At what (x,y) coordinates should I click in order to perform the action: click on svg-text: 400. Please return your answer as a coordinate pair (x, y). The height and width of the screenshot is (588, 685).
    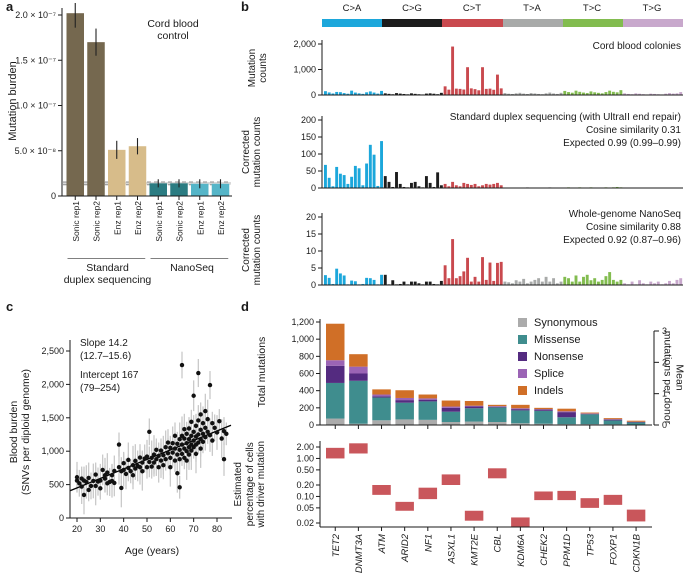
    Looking at the image, I should click on (306, 391).